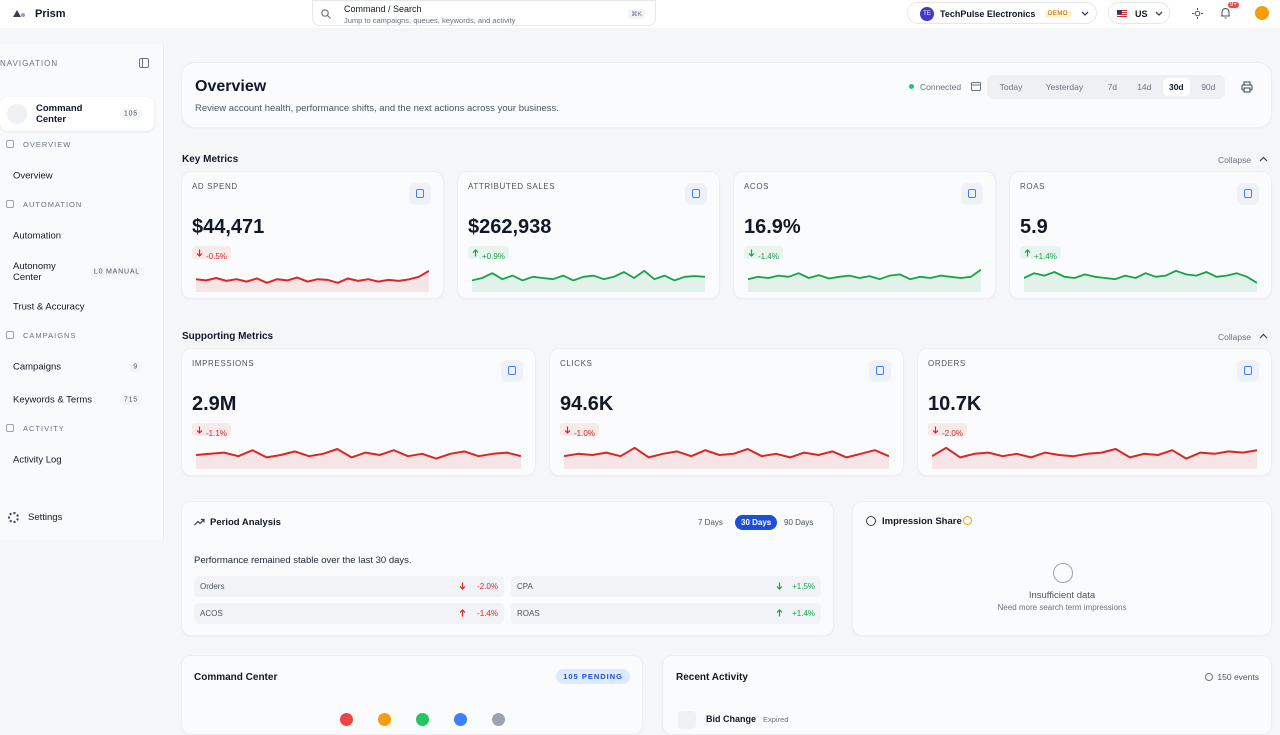 The image size is (1280, 735). What do you see at coordinates (211, 613) in the screenshot?
I see `period-row-label: ACOS` at bounding box center [211, 613].